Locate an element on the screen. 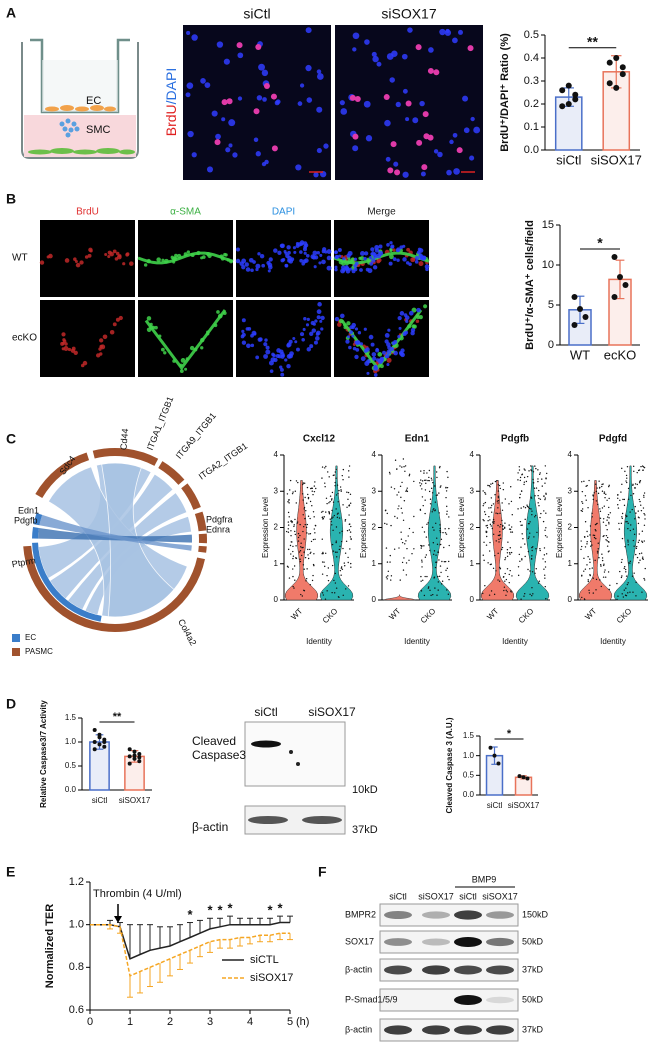 The image size is (669, 1050). y-tick-label: 3 is located at coordinates (374, 490).